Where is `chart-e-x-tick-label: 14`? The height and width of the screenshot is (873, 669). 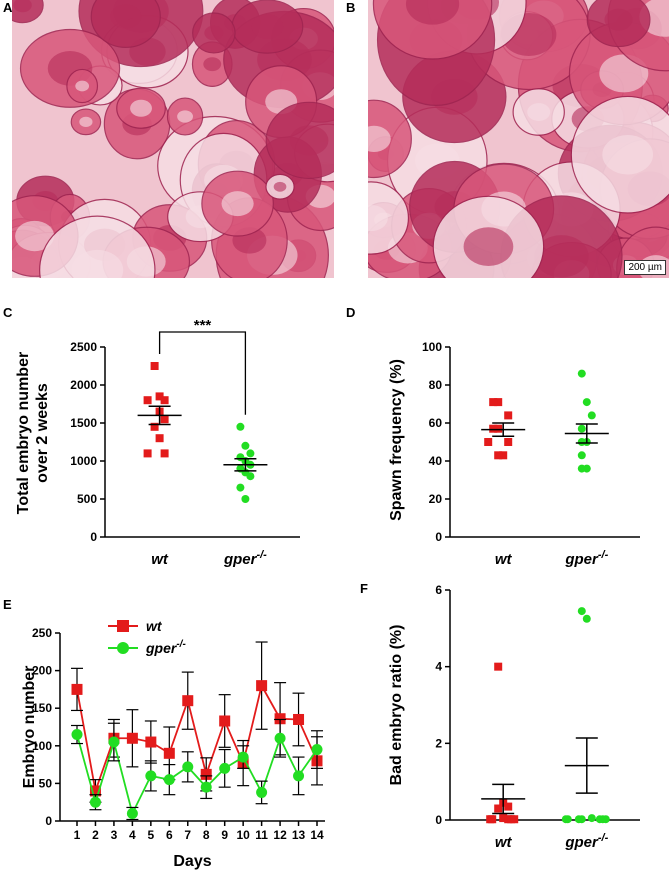 chart-e-x-tick-label: 14 is located at coordinates (317, 835).